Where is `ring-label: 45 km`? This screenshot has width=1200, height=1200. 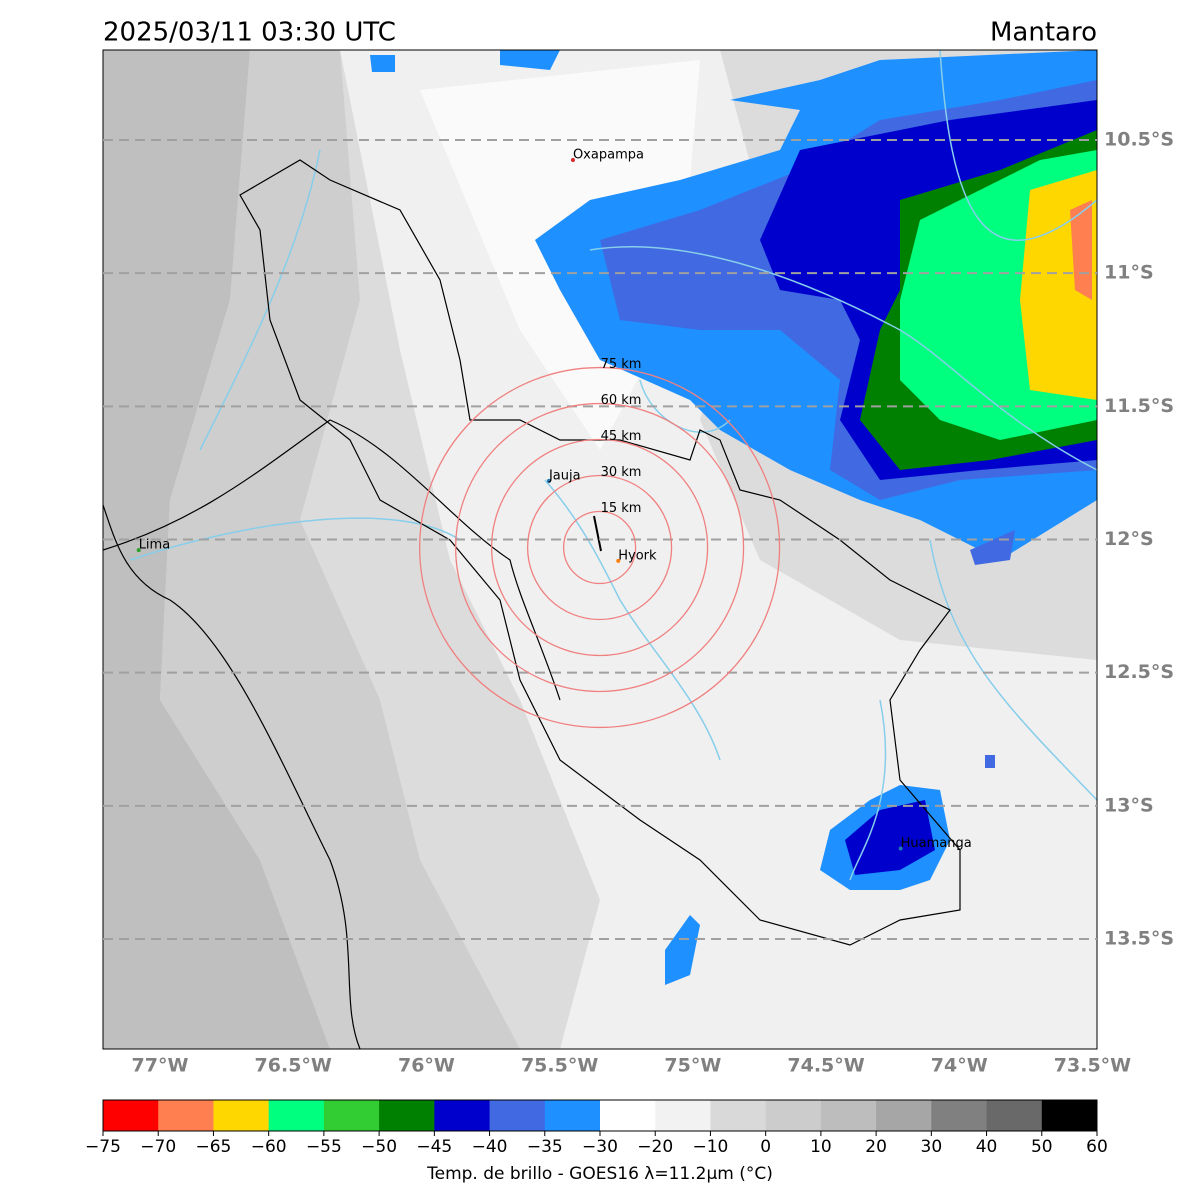
ring-label: 45 km is located at coordinates (621, 436).